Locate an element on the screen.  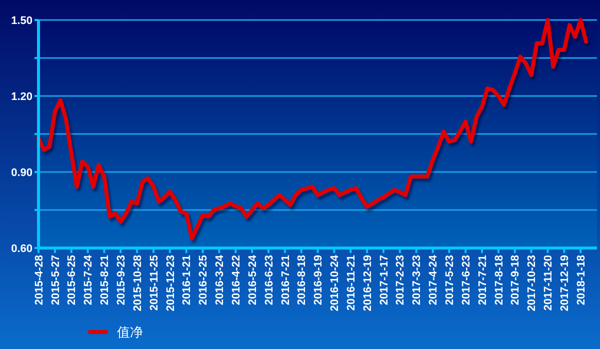
x-tick-label: 2017-6-23 is located at coordinates (466, 280).